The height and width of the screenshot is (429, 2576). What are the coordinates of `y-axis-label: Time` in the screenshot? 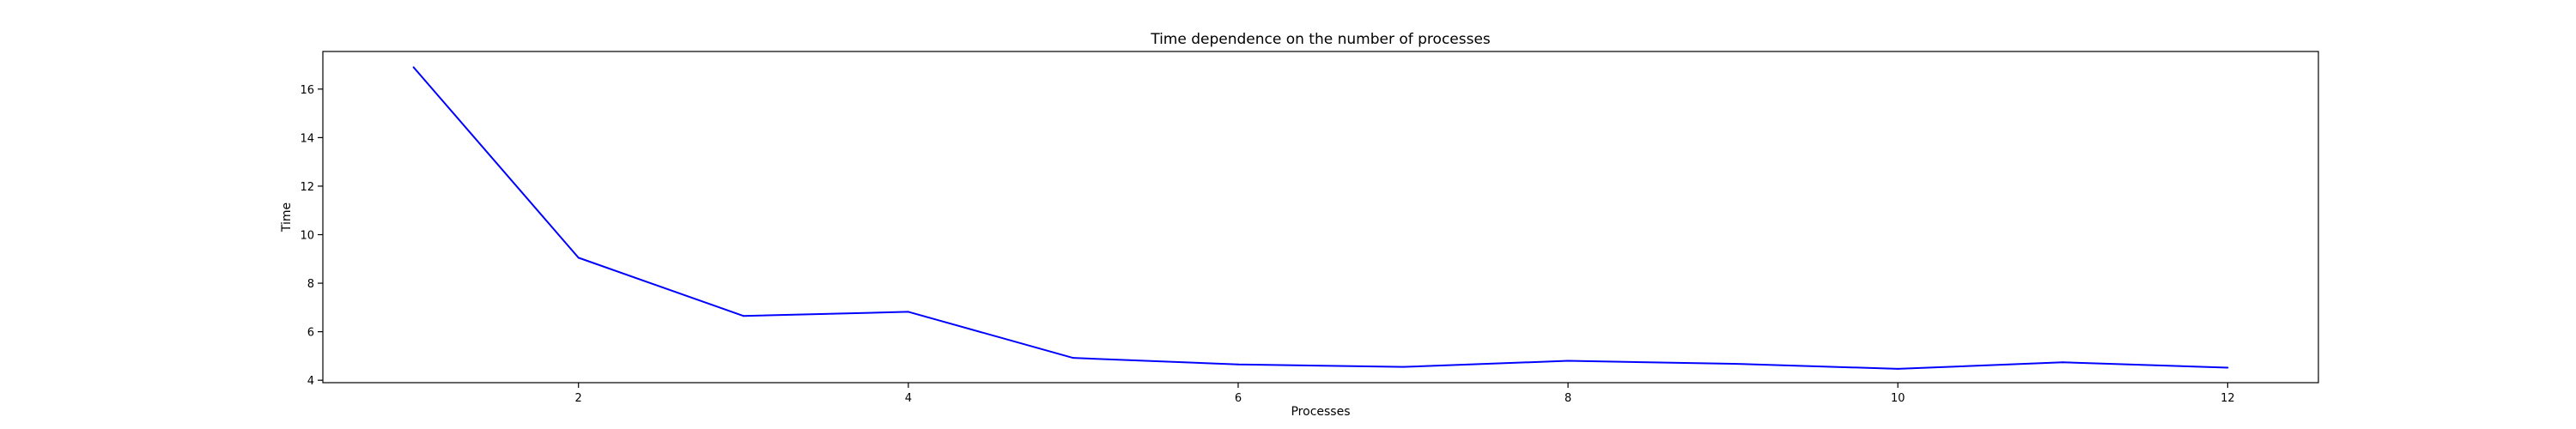 It's located at (287, 218).